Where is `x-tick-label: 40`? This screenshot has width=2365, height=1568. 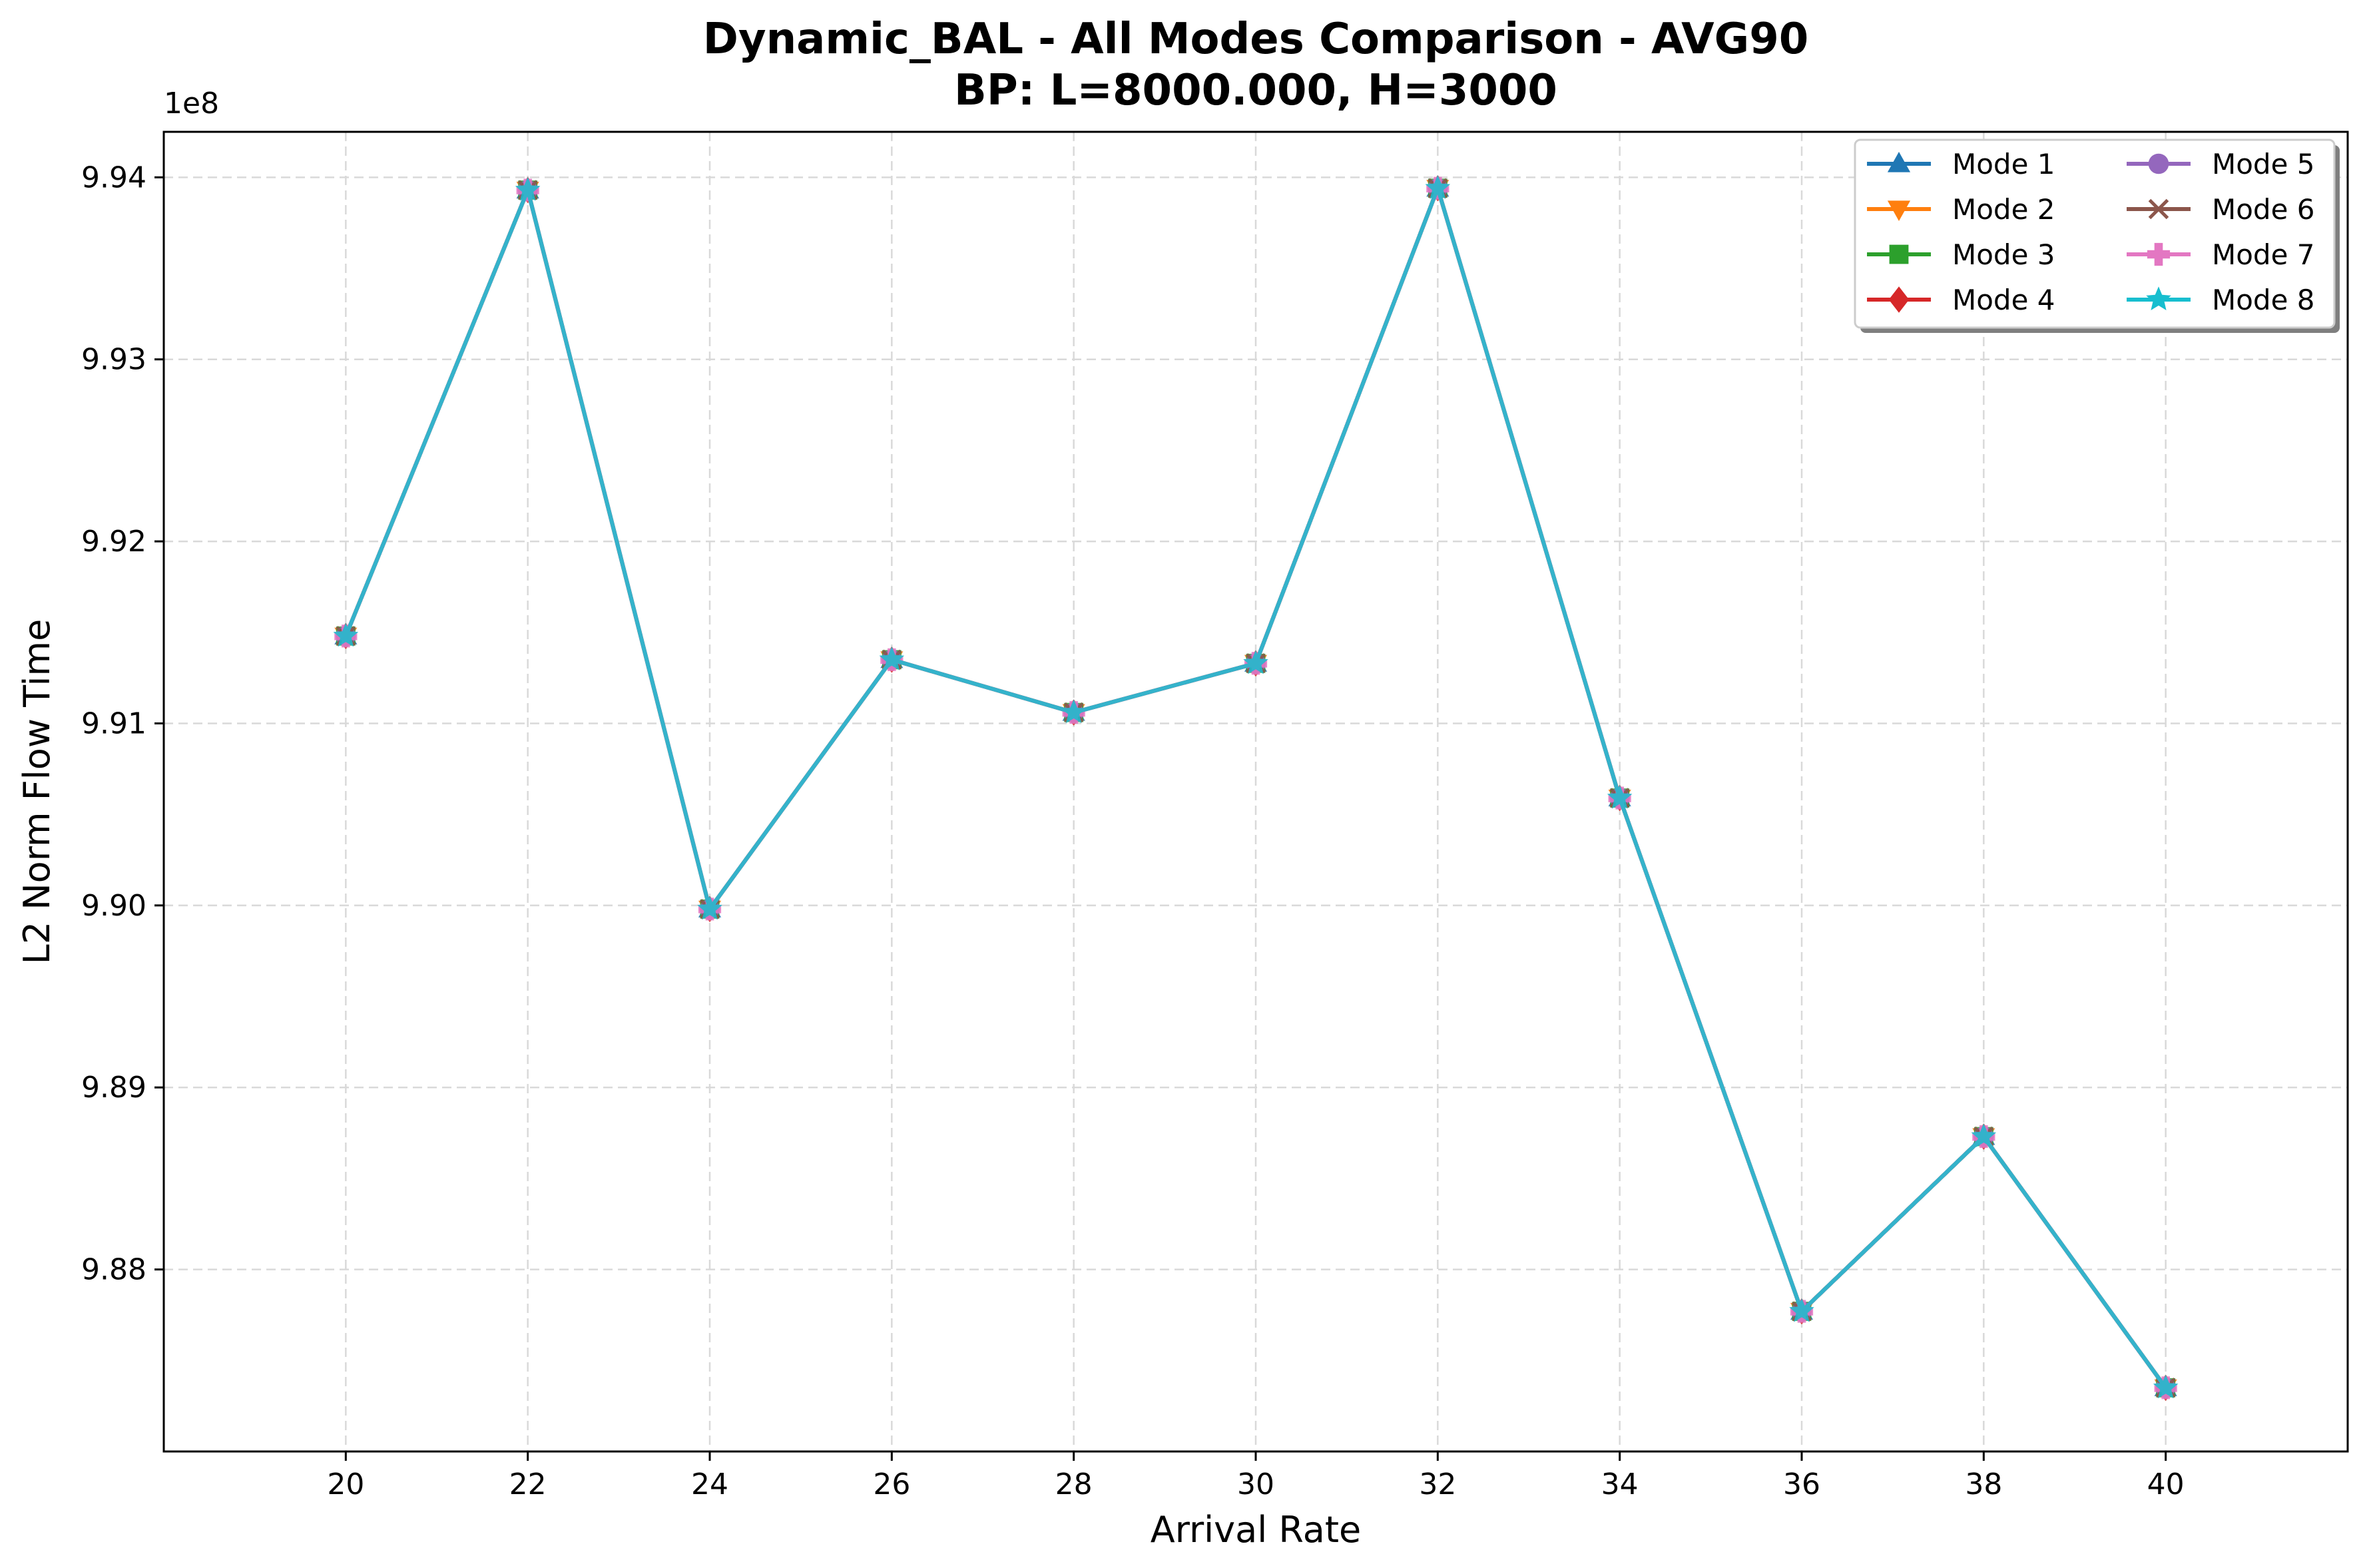
x-tick-label: 40 is located at coordinates (2166, 1484).